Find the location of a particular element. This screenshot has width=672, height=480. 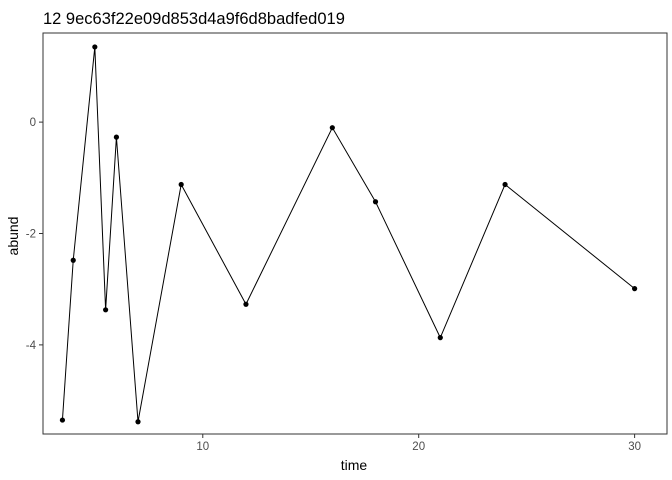

y-axis: -4 -2 0 is located at coordinates (34, 234).